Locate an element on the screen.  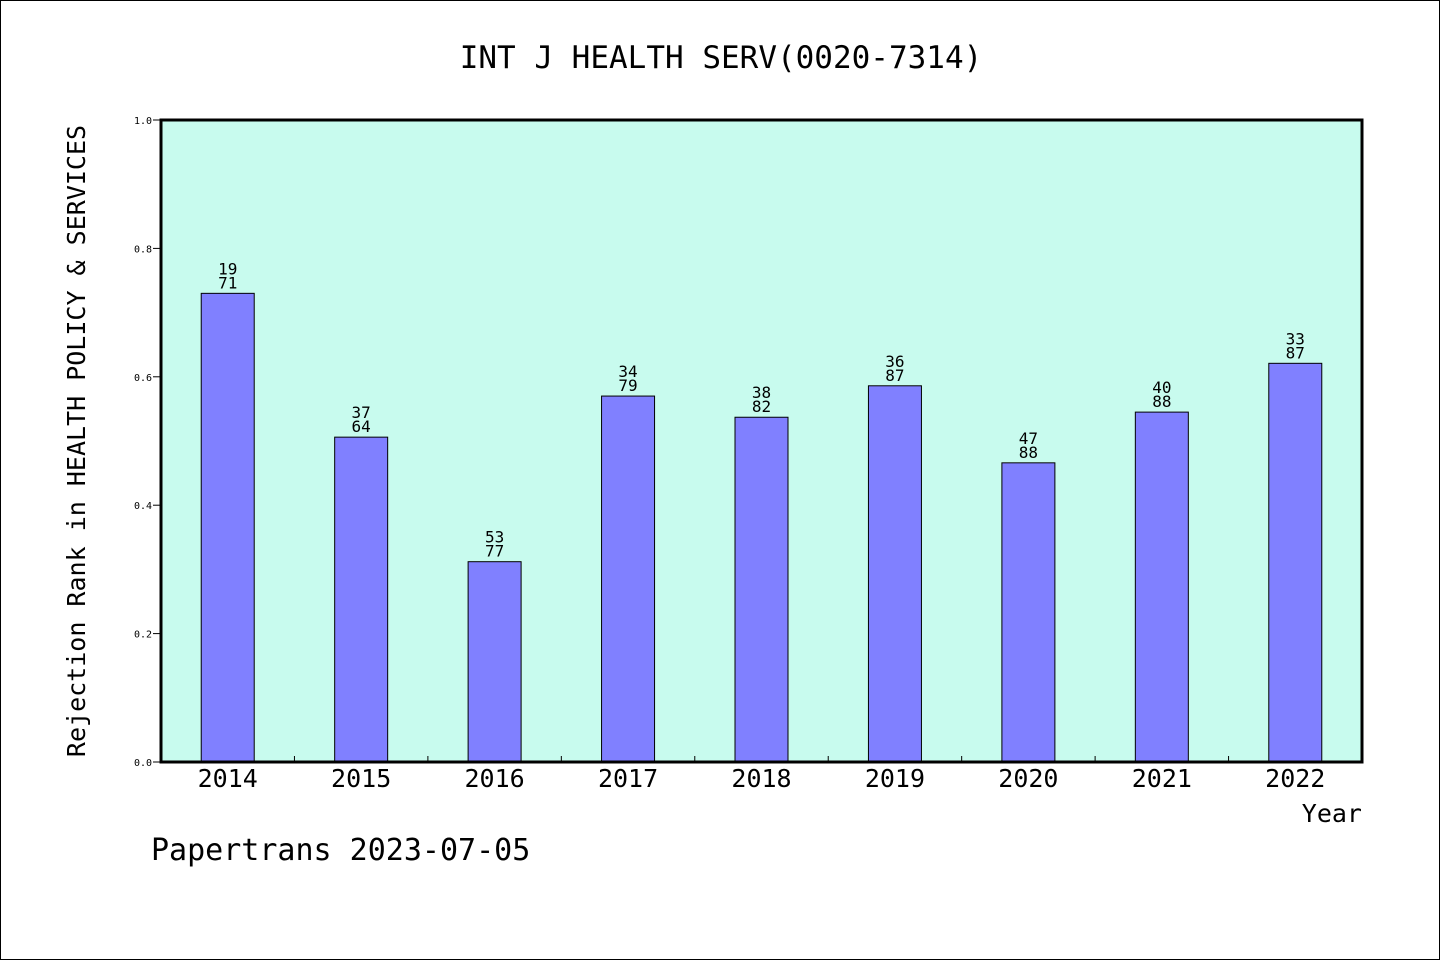
bar-2022 is located at coordinates (1295, 562).